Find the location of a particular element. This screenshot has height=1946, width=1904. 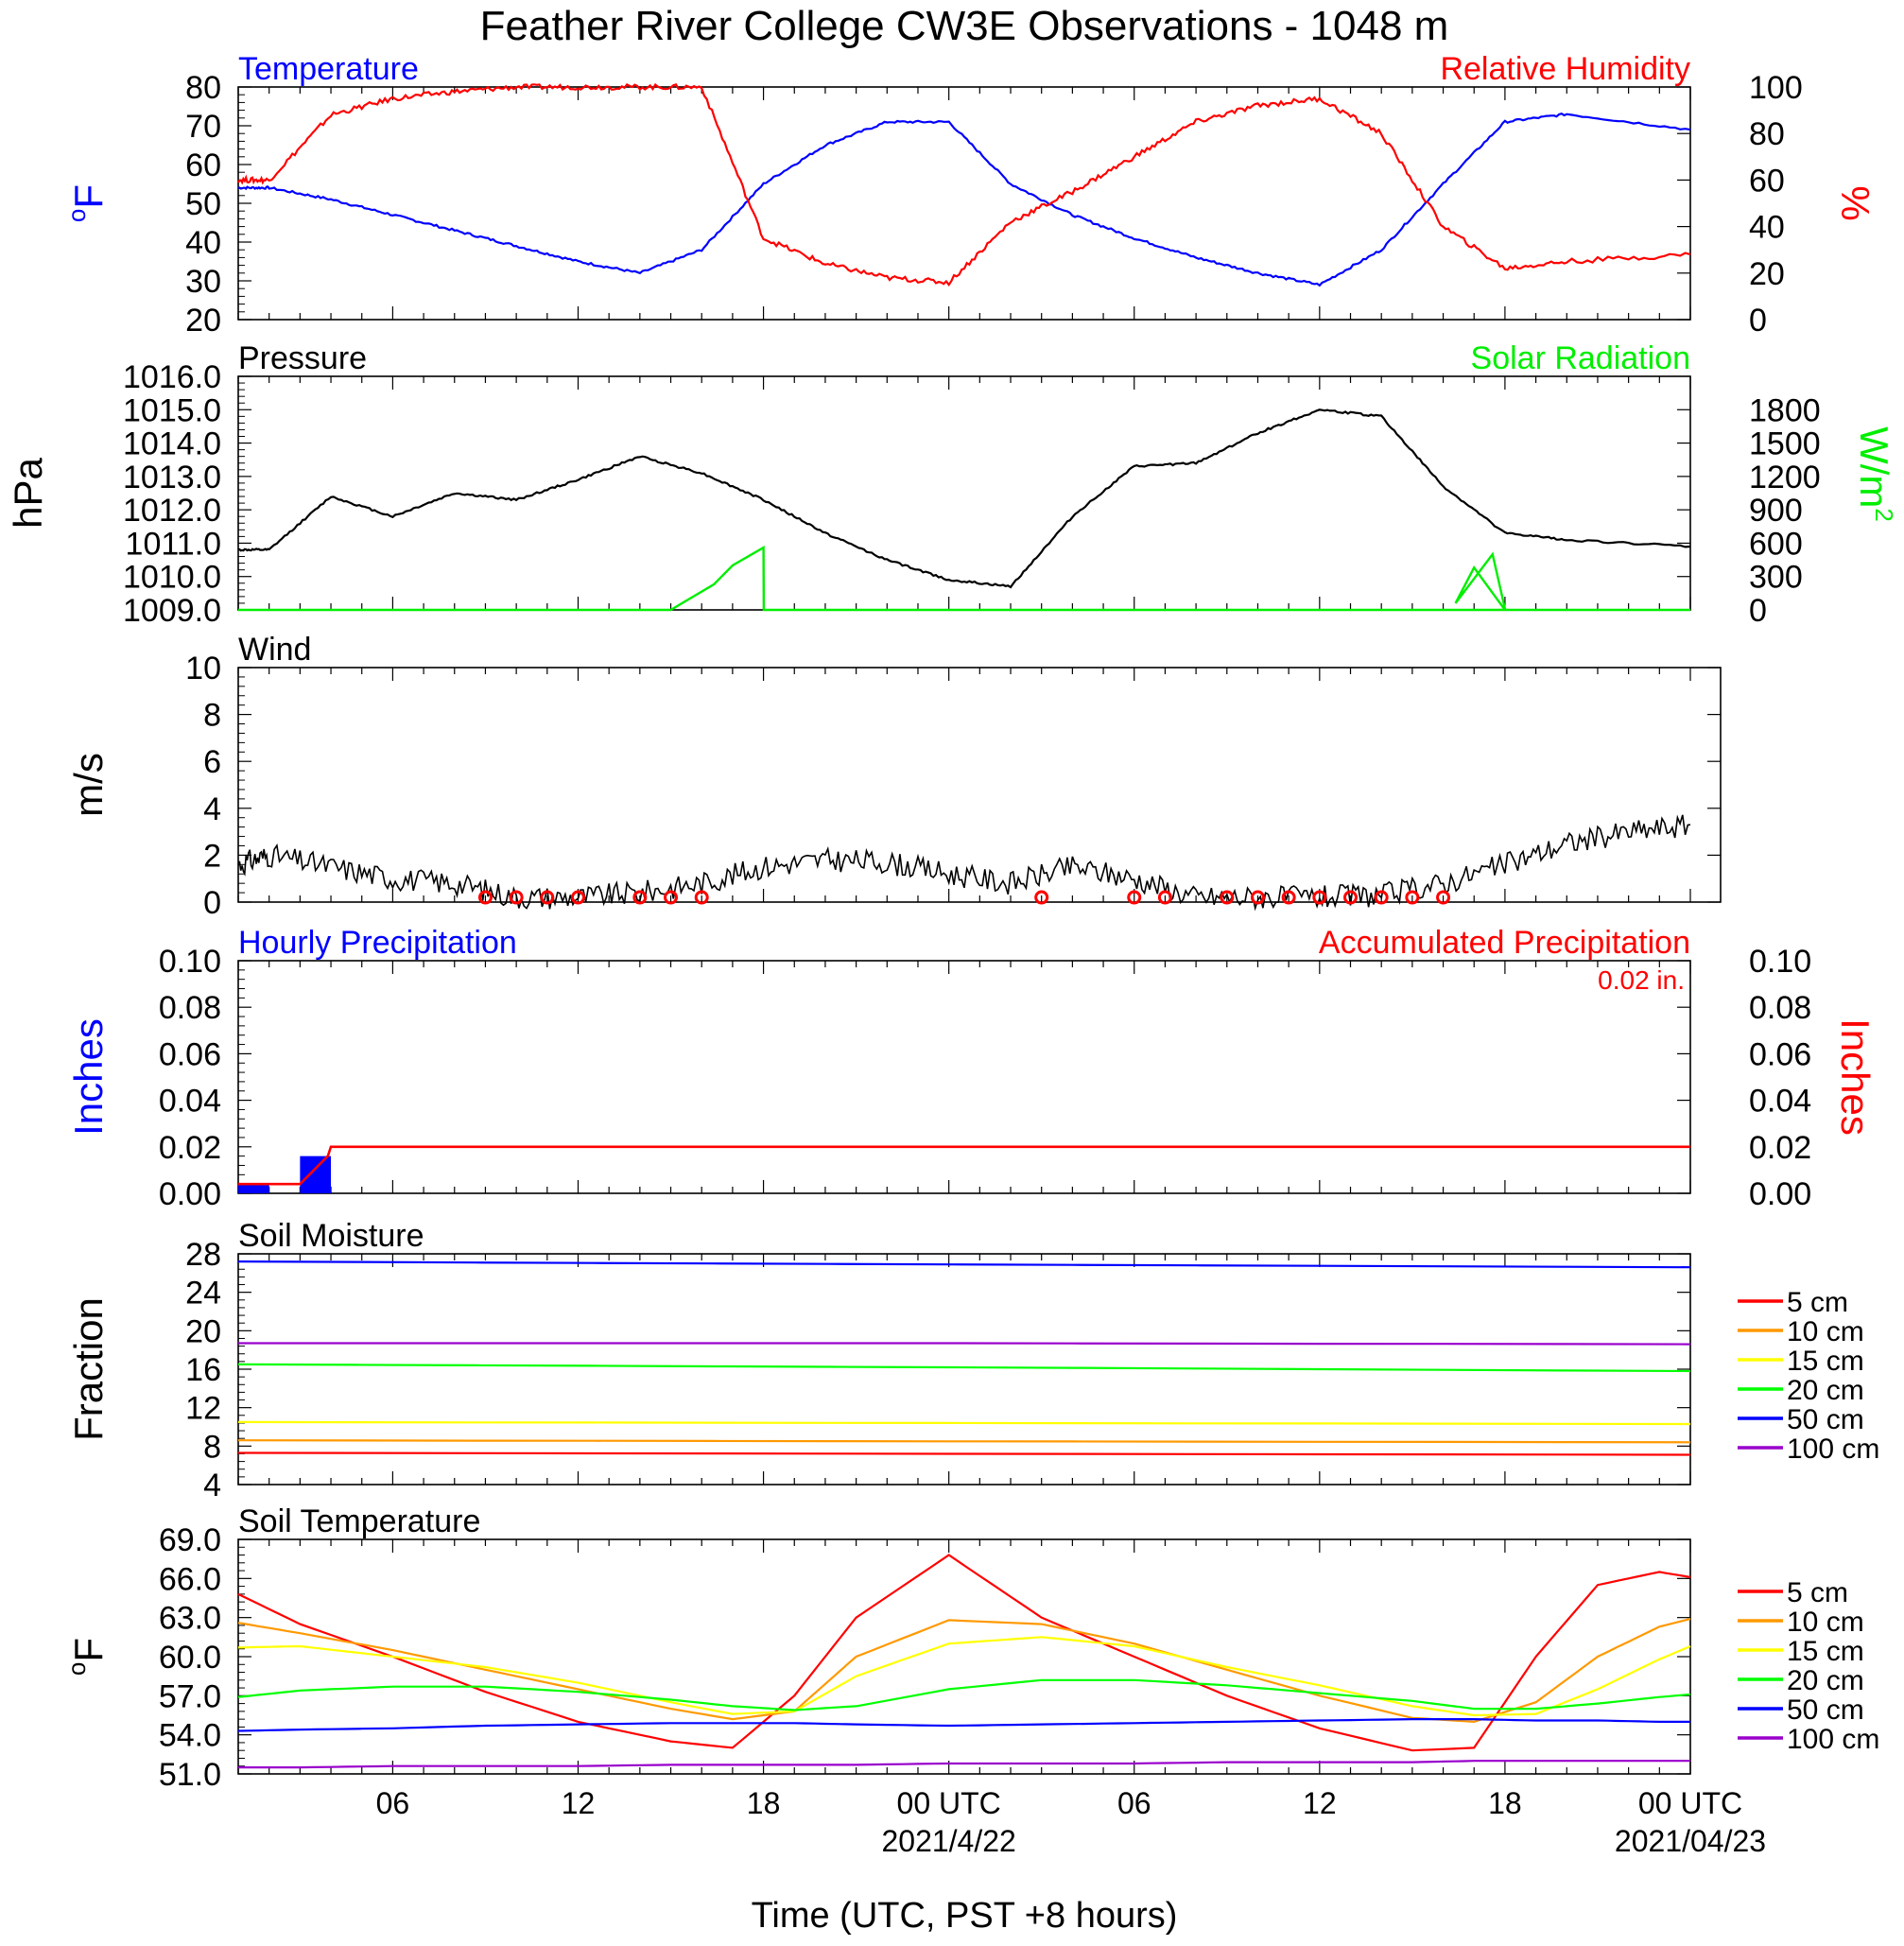

y-tick-label: 70 is located at coordinates (203, 127).